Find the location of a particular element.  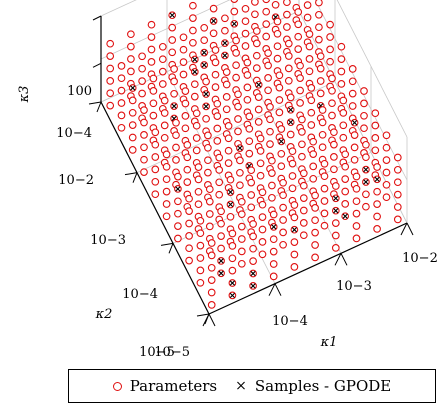

y-tick-label: 10−5 is located at coordinates (172, 352).